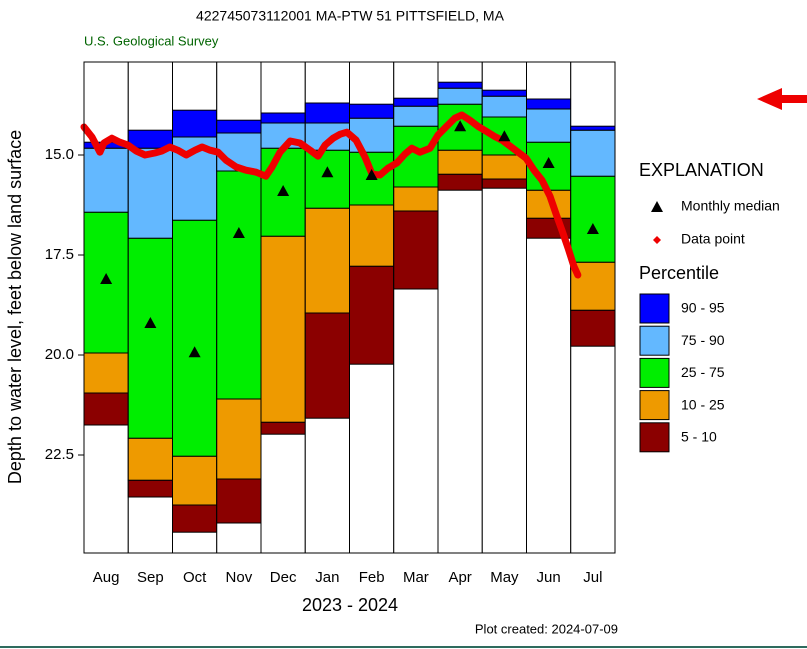 The height and width of the screenshot is (649, 807). I want to click on legend-point-icon, so click(657, 240).